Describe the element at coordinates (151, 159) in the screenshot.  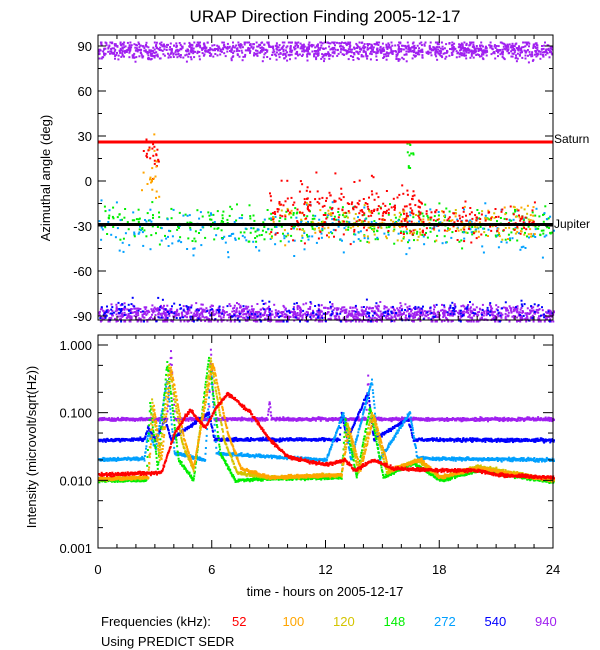
I see `scatter-cluster-52khz` at that location.